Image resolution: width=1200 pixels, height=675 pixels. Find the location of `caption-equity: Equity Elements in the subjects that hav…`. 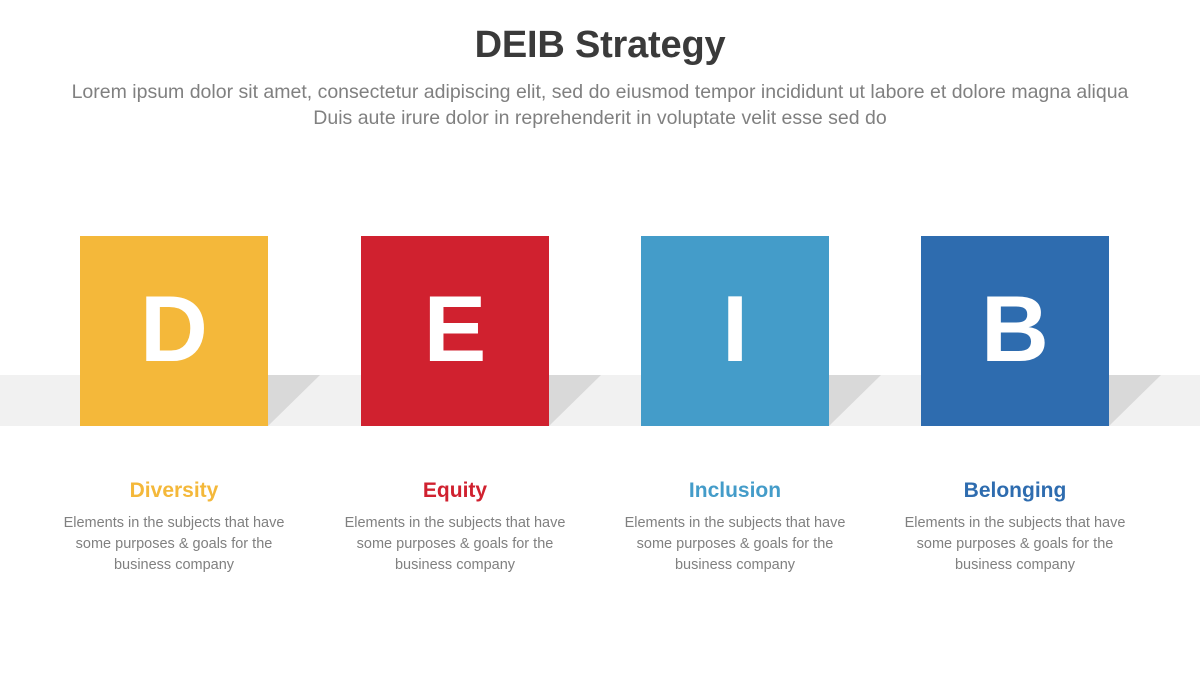

caption-equity: Equity Elements in the subjects that hav… is located at coordinates (455, 527).